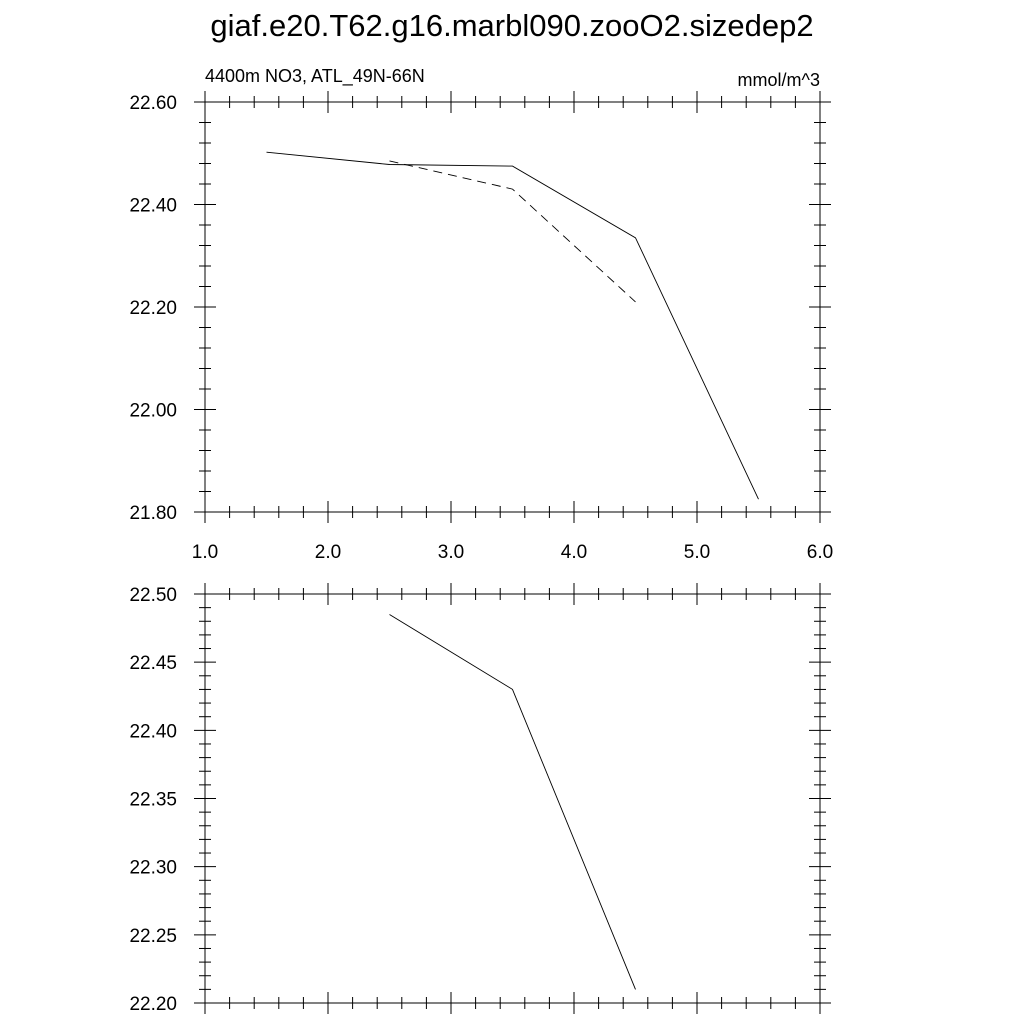  Describe the element at coordinates (779, 80) in the screenshot. I see `top-panel-units: mmol/m^3` at that location.